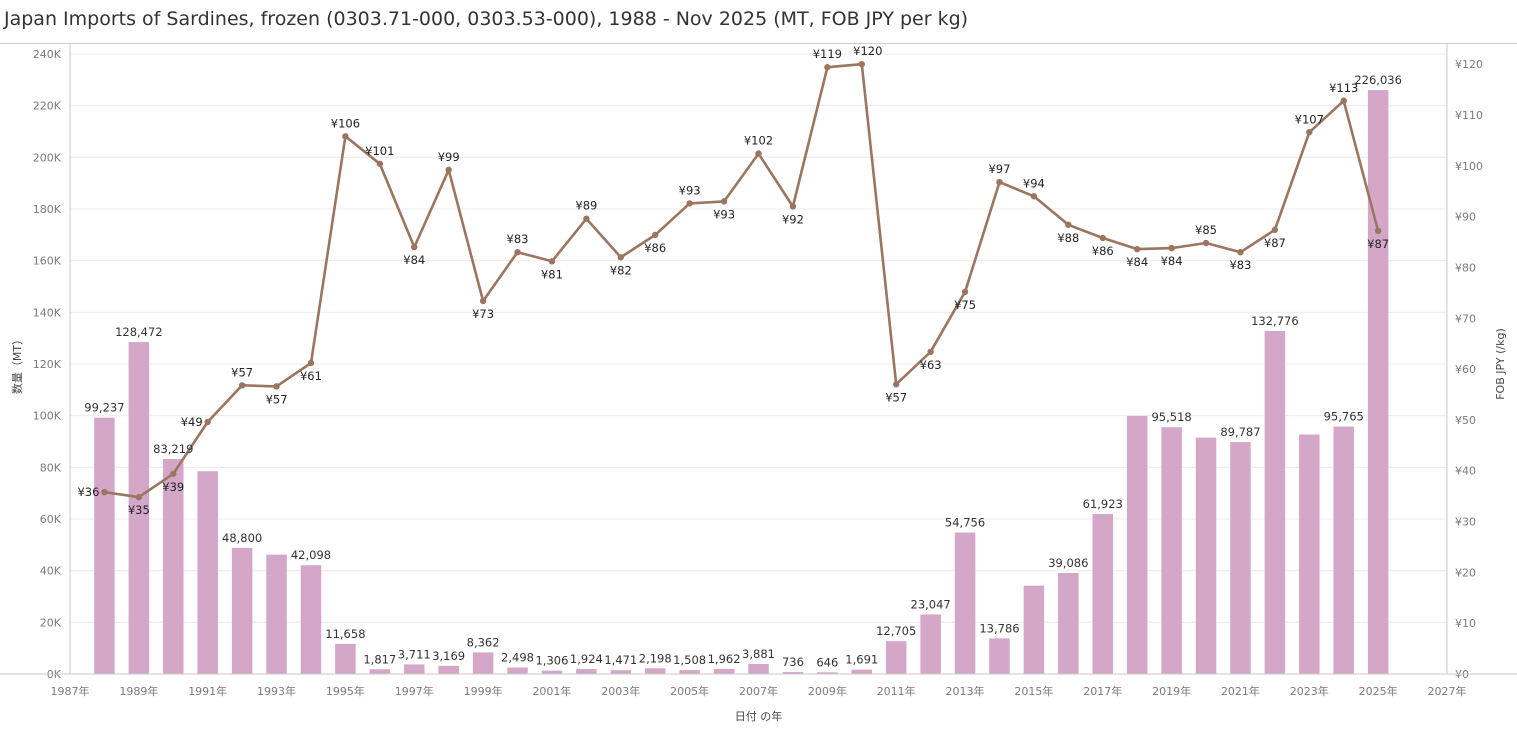 This screenshot has height=732, width=1517. What do you see at coordinates (47, 261) in the screenshot?
I see `y-left-tick-label: 160K` at bounding box center [47, 261].